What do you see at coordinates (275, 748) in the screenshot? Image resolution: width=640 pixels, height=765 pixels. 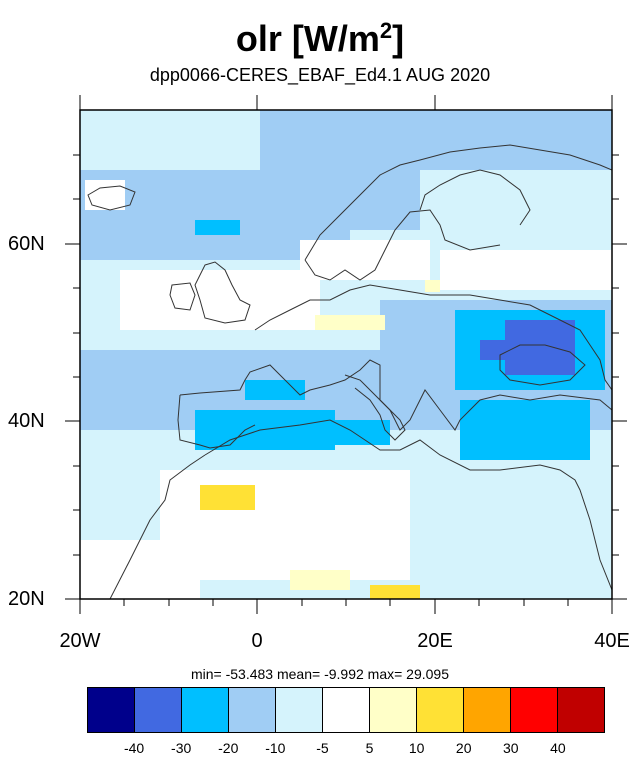 I see `colorbar-label: -10` at bounding box center [275, 748].